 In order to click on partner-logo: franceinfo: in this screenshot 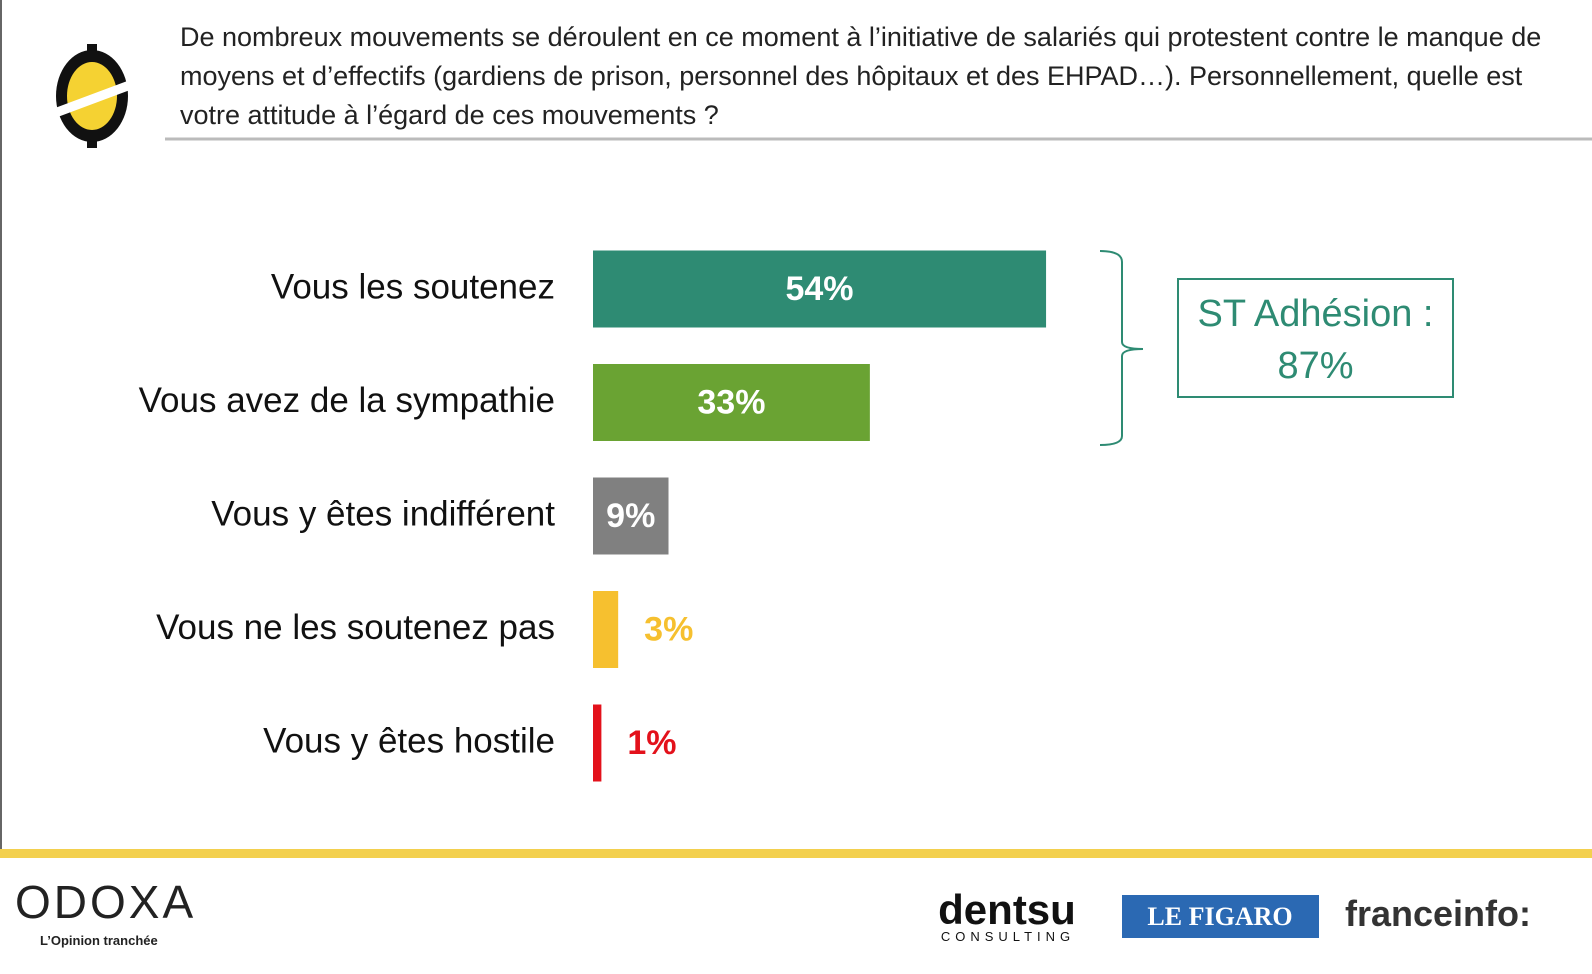, I will do `click(1438, 913)`.